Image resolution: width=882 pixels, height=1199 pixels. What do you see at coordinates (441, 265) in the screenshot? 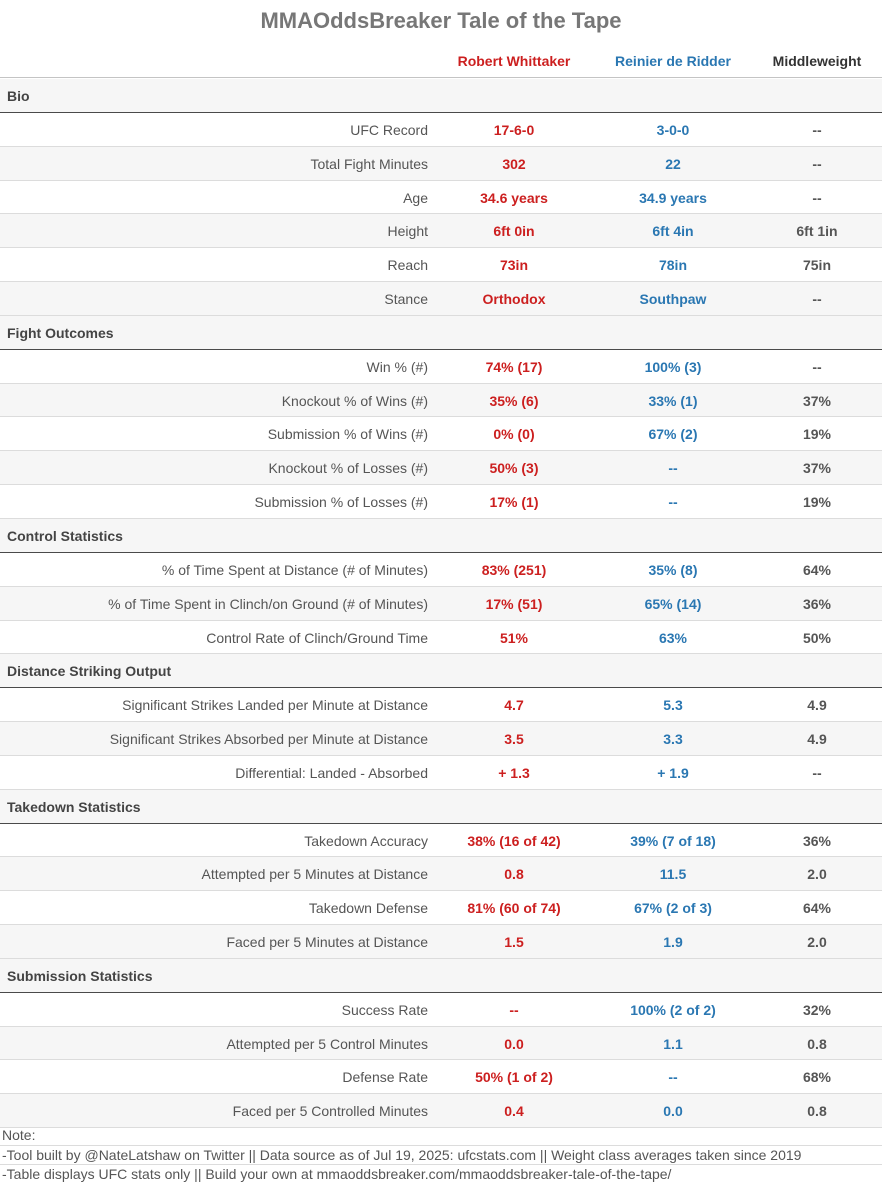
I see `table-row: Reach 73in 78in 75in` at bounding box center [441, 265].